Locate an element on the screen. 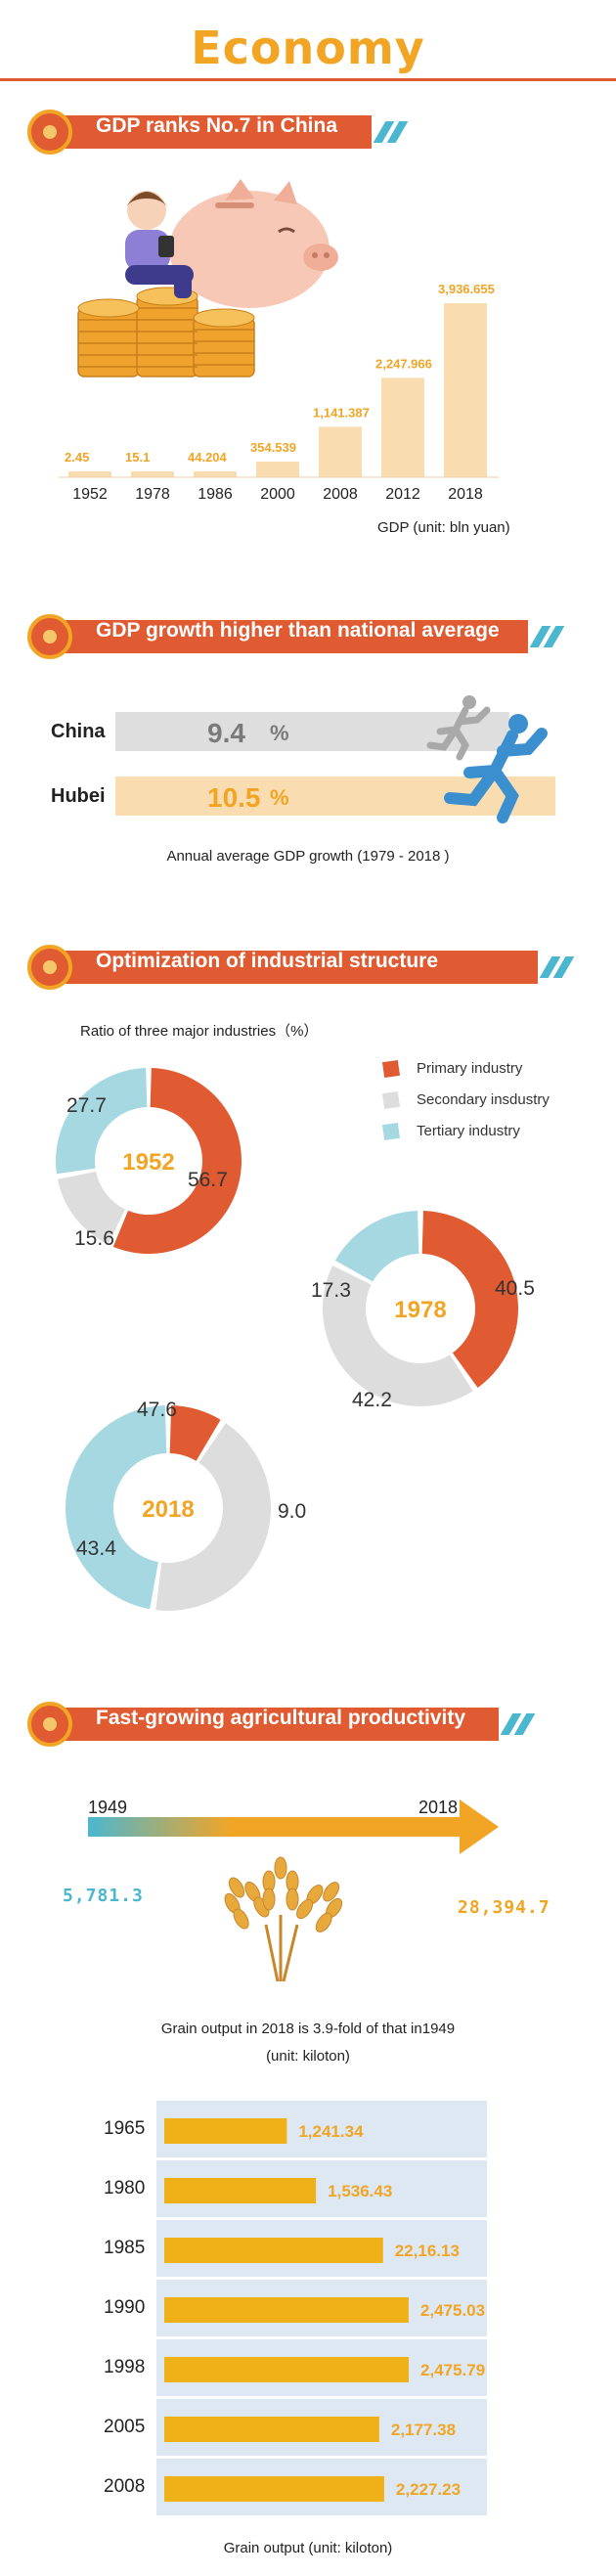 The width and height of the screenshot is (616, 2576). arrow-end-year: 2018 is located at coordinates (438, 1807).